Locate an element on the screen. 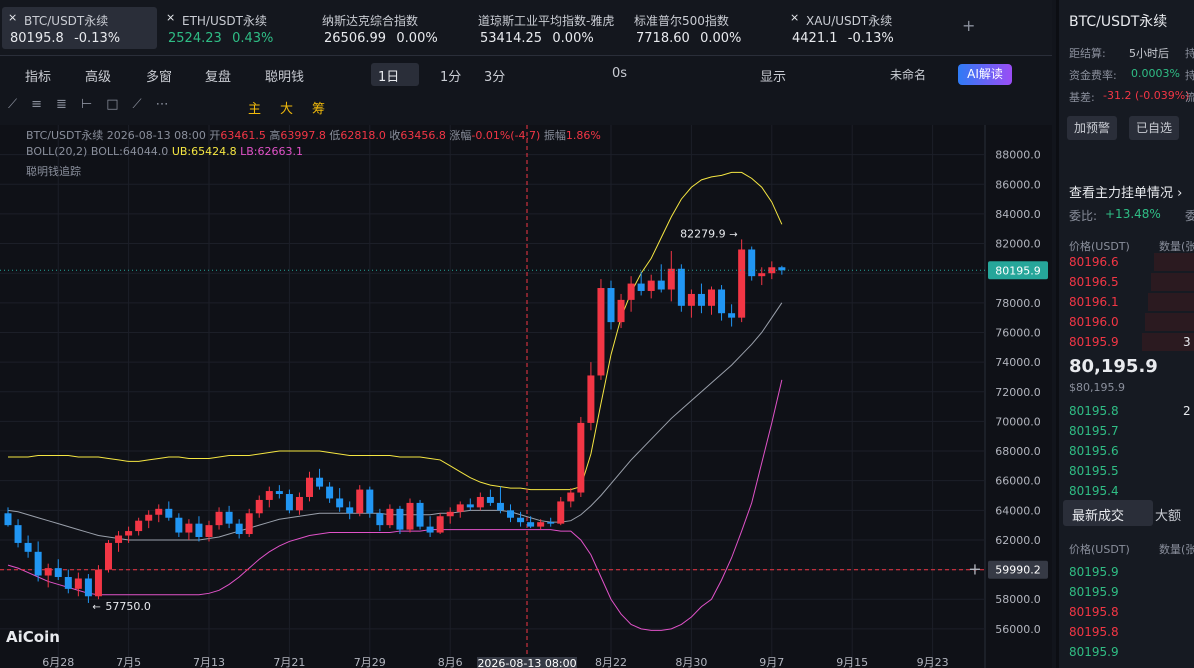 This screenshot has width=1194, height=668. note-arrow: ← is located at coordinates (96, 607).